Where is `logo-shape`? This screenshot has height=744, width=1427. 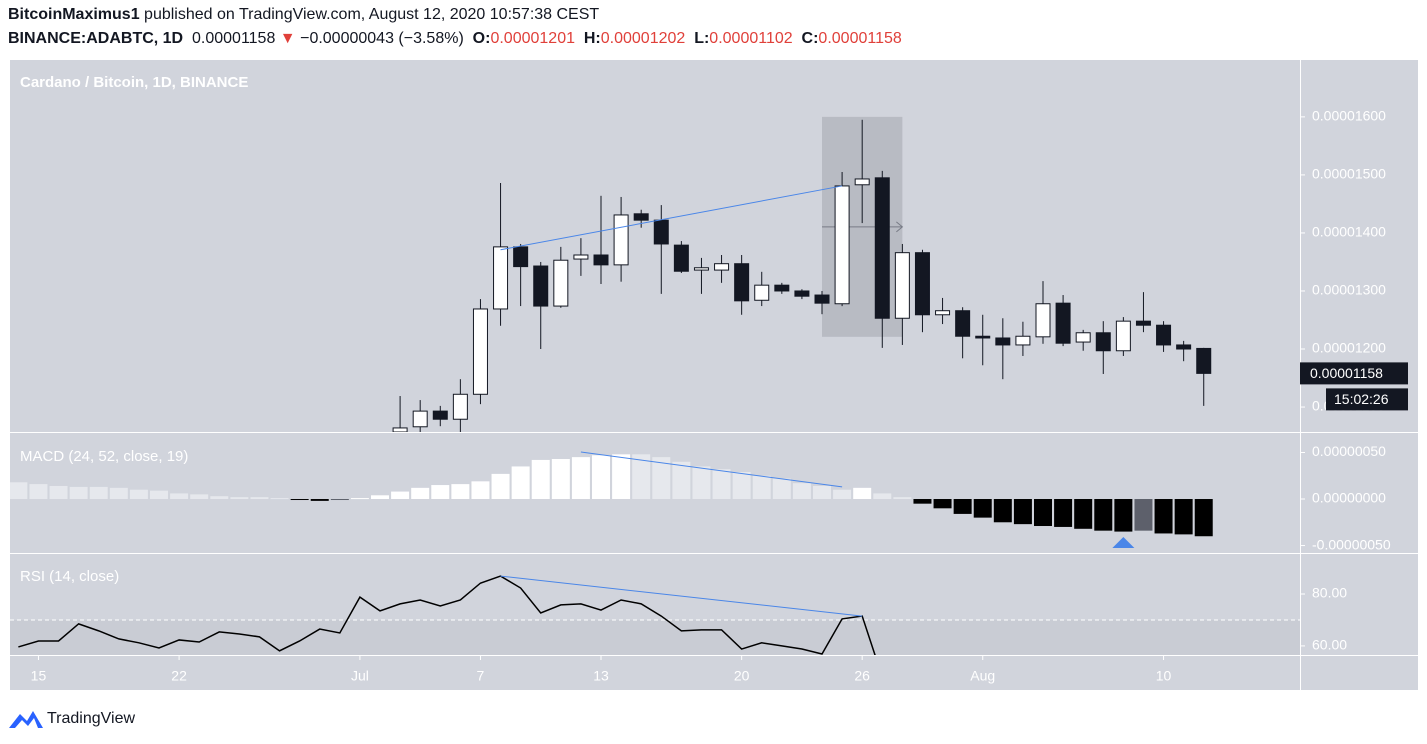
logo-shape is located at coordinates (26, 719).